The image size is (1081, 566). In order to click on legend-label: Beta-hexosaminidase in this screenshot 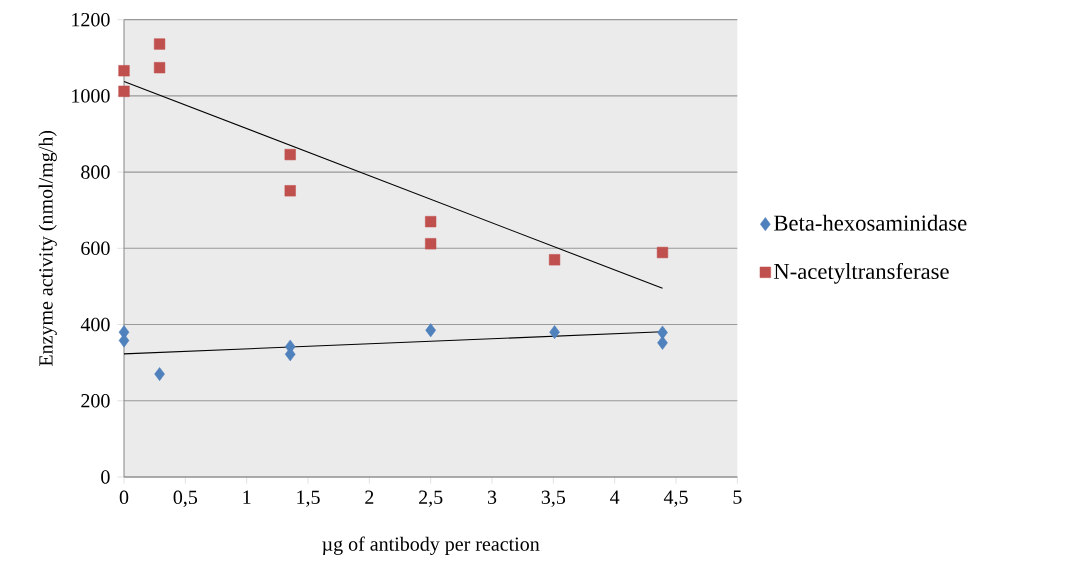, I will do `click(870, 222)`.